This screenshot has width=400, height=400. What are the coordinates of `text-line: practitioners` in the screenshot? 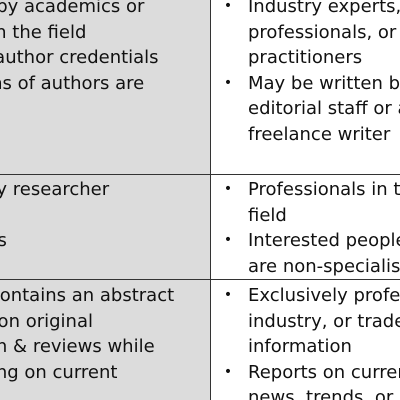 It's located at (305, 57).